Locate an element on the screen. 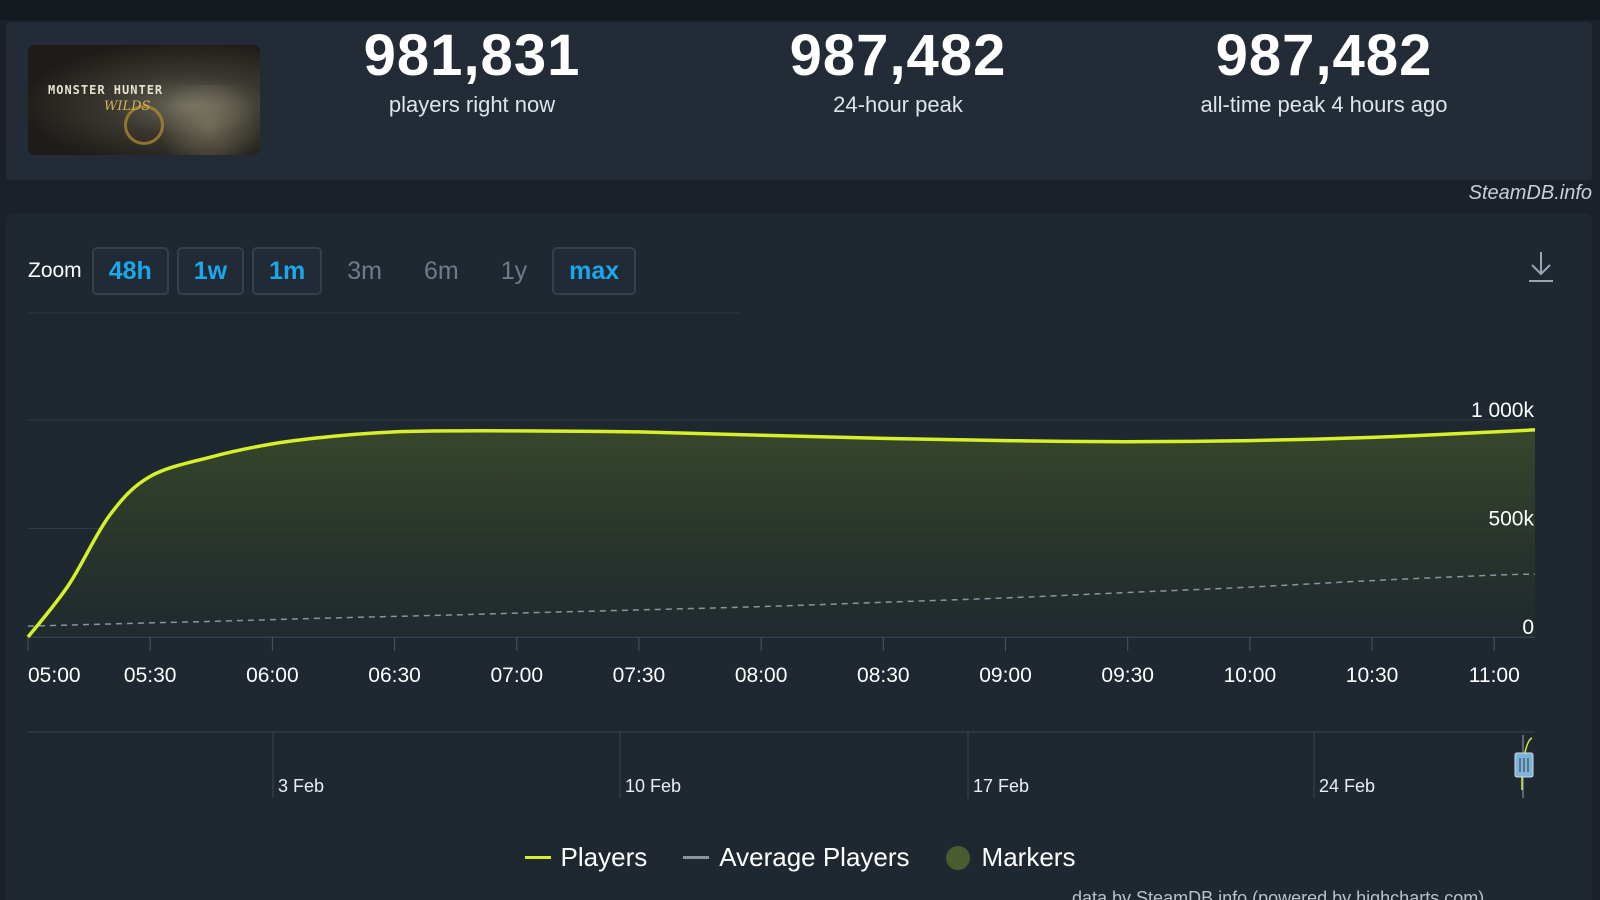 The height and width of the screenshot is (900, 1600). download-icon is located at coordinates (1541, 267).